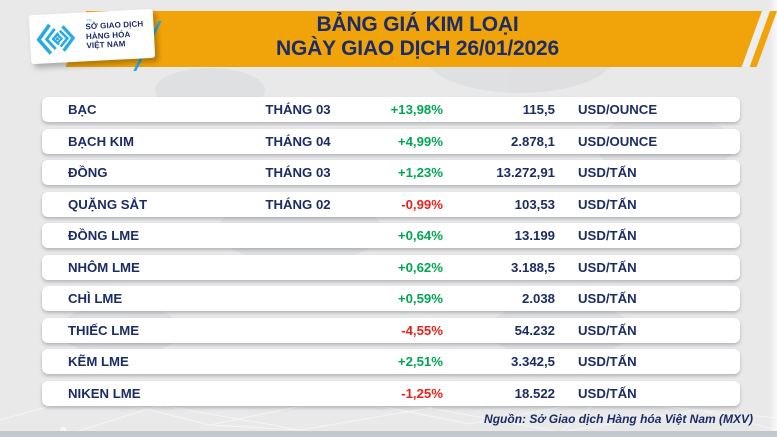  What do you see at coordinates (417, 48) in the screenshot?
I see `board-title-line2: NGÀY GIAO DỊCH 26/01/2026` at bounding box center [417, 48].